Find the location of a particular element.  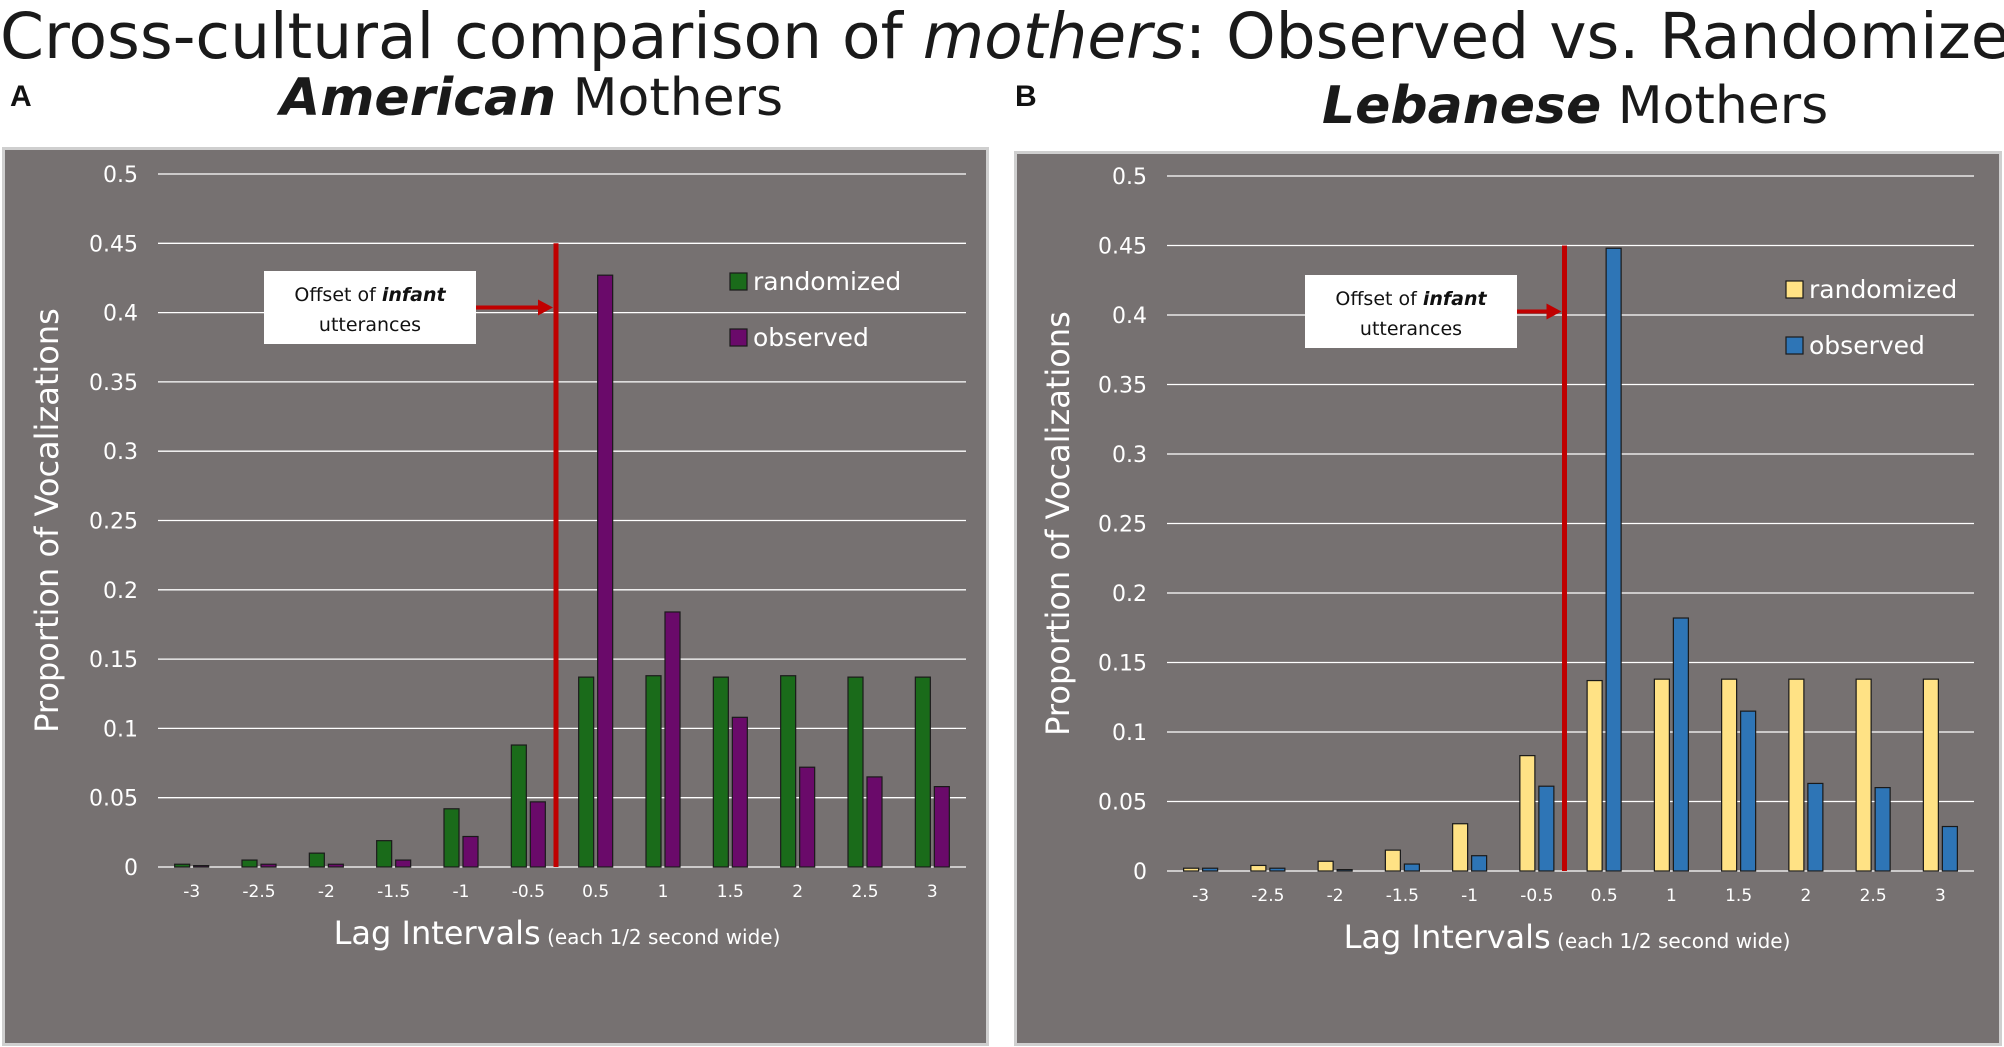

chart-1-x-axis-label: Lag Intervals (each 1/2 second wide) is located at coordinates (1567, 937).